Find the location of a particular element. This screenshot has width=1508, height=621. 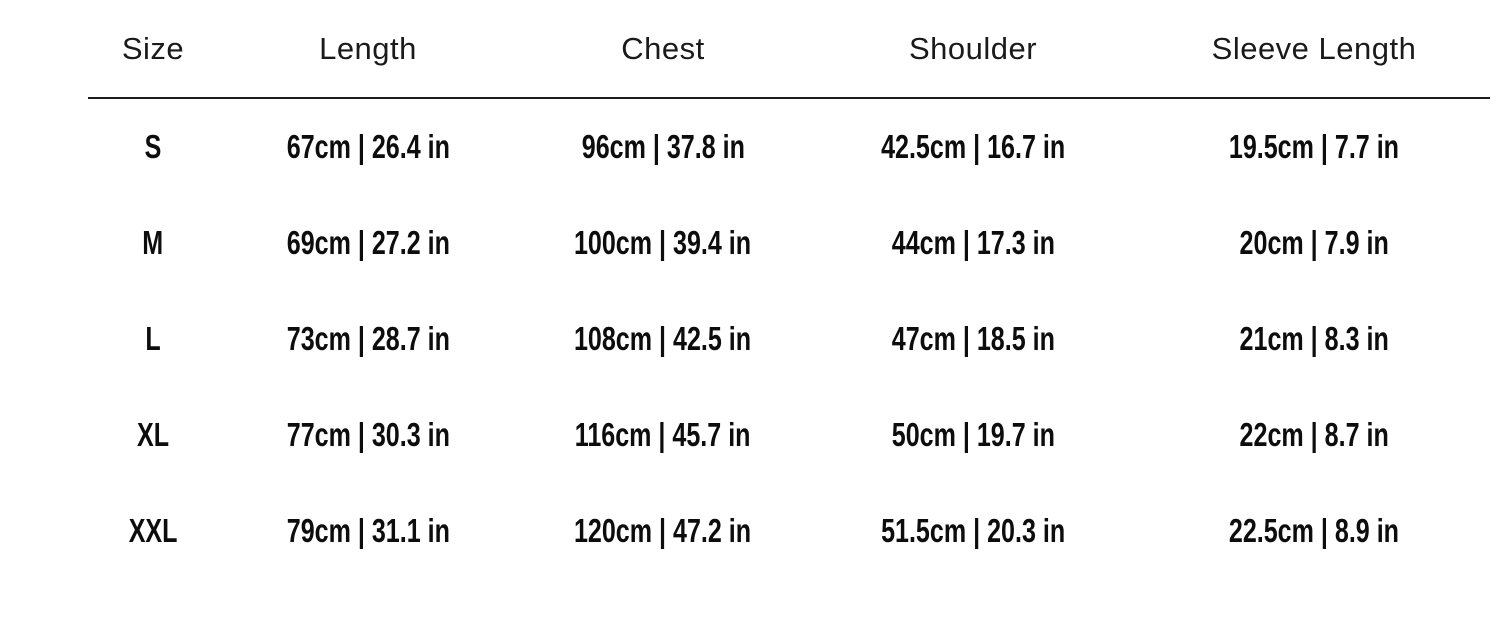

size-label: XL is located at coordinates (153, 434).